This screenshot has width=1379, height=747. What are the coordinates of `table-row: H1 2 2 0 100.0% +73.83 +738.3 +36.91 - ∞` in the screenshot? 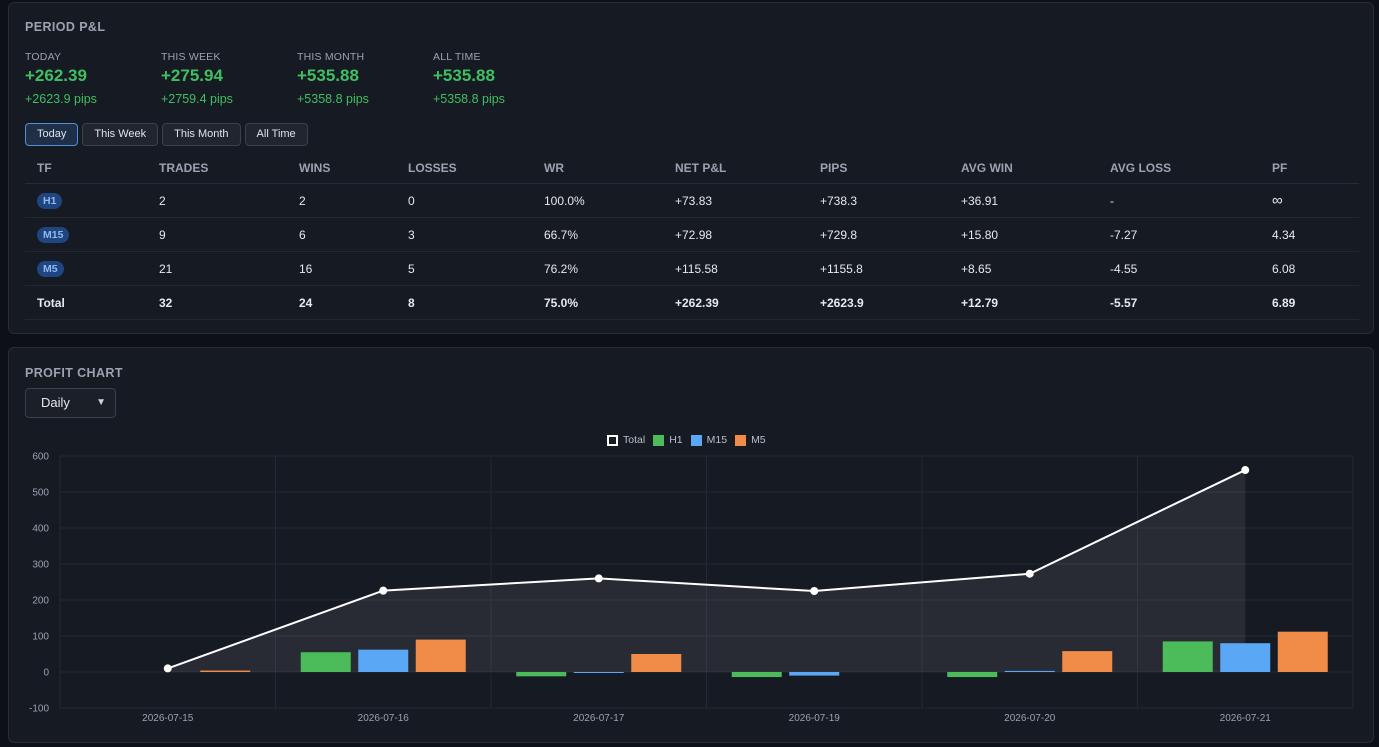 It's located at (692, 200).